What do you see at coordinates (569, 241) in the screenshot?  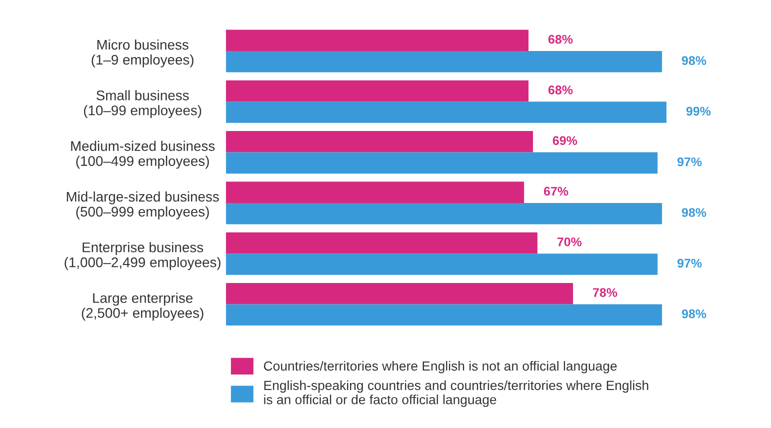 I see `data-label: 70%` at bounding box center [569, 241].